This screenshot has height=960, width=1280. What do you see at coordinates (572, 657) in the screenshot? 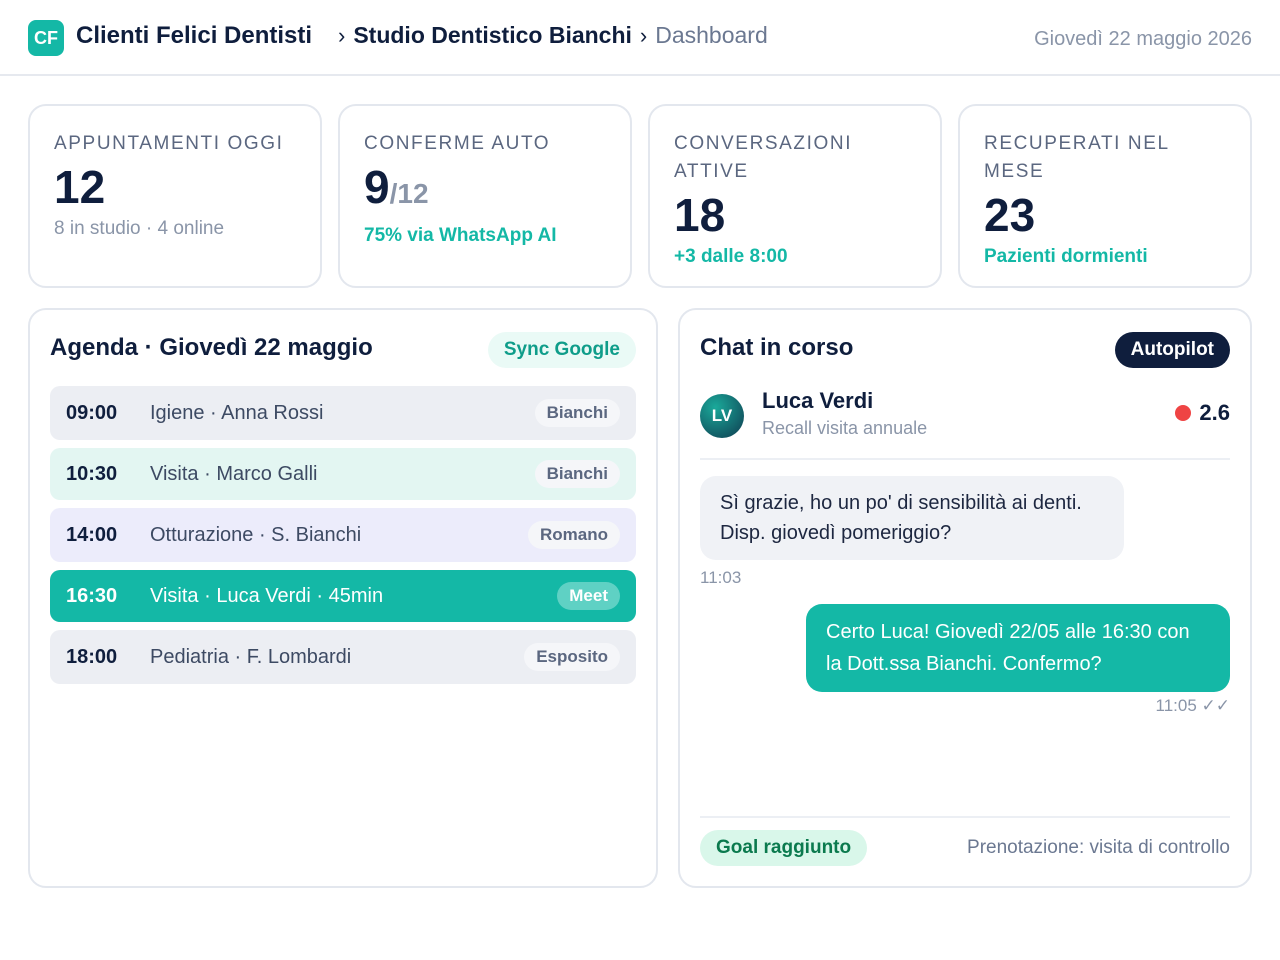
I see `slot-tag: Esposito` at bounding box center [572, 657].